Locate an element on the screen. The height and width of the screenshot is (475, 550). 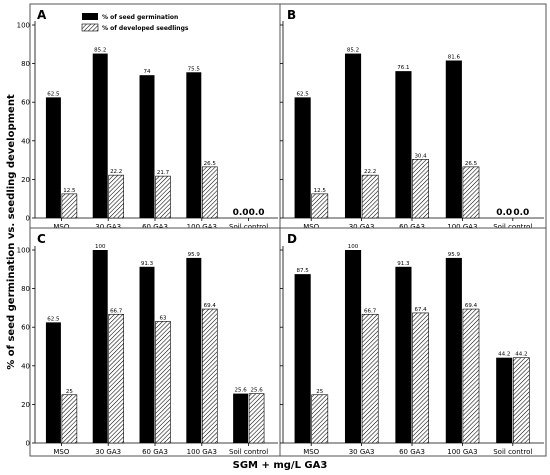
legend-label-developed: % of developed seedlings is located at coordinates (145, 28).